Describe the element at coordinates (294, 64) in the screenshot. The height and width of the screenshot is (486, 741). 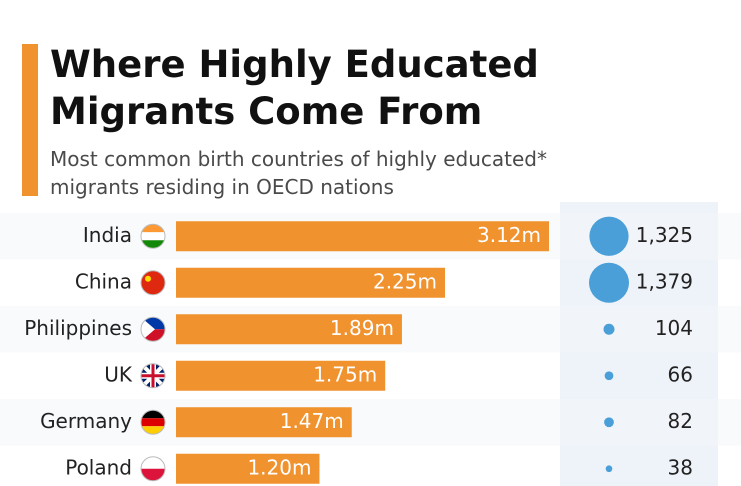
I see `chart-title-line: Where Highly Educated` at that location.